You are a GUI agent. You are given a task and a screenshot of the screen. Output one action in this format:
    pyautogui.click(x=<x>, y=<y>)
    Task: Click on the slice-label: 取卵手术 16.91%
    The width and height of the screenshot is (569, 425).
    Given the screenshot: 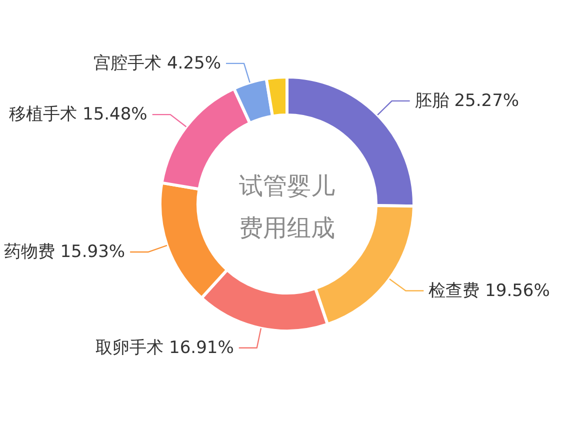 What is the action you would take?
    pyautogui.click(x=165, y=348)
    